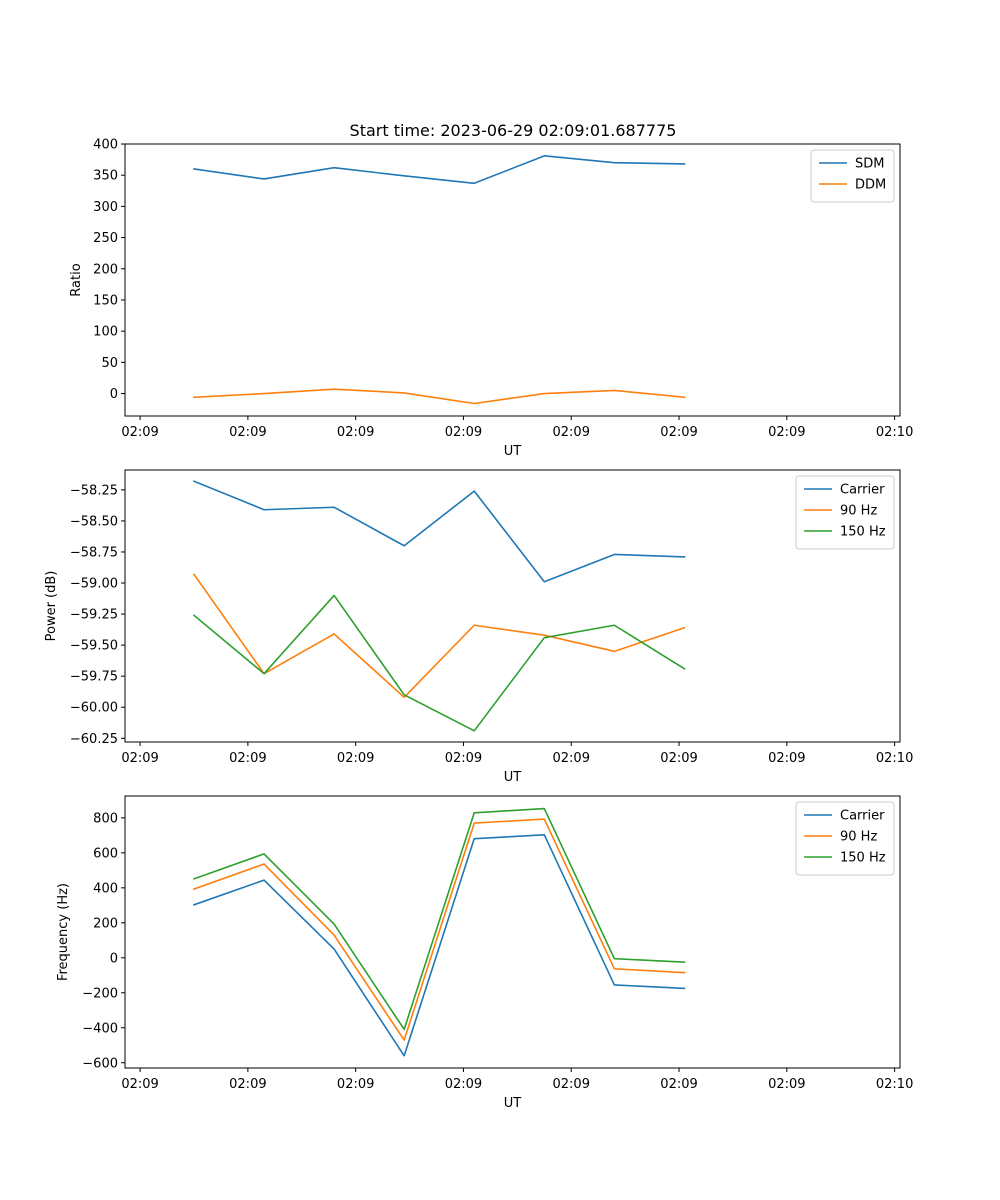 Image resolution: width=1000 pixels, height=1200 pixels. I want to click on y-axis-label: Frequency (Hz), so click(63, 932).